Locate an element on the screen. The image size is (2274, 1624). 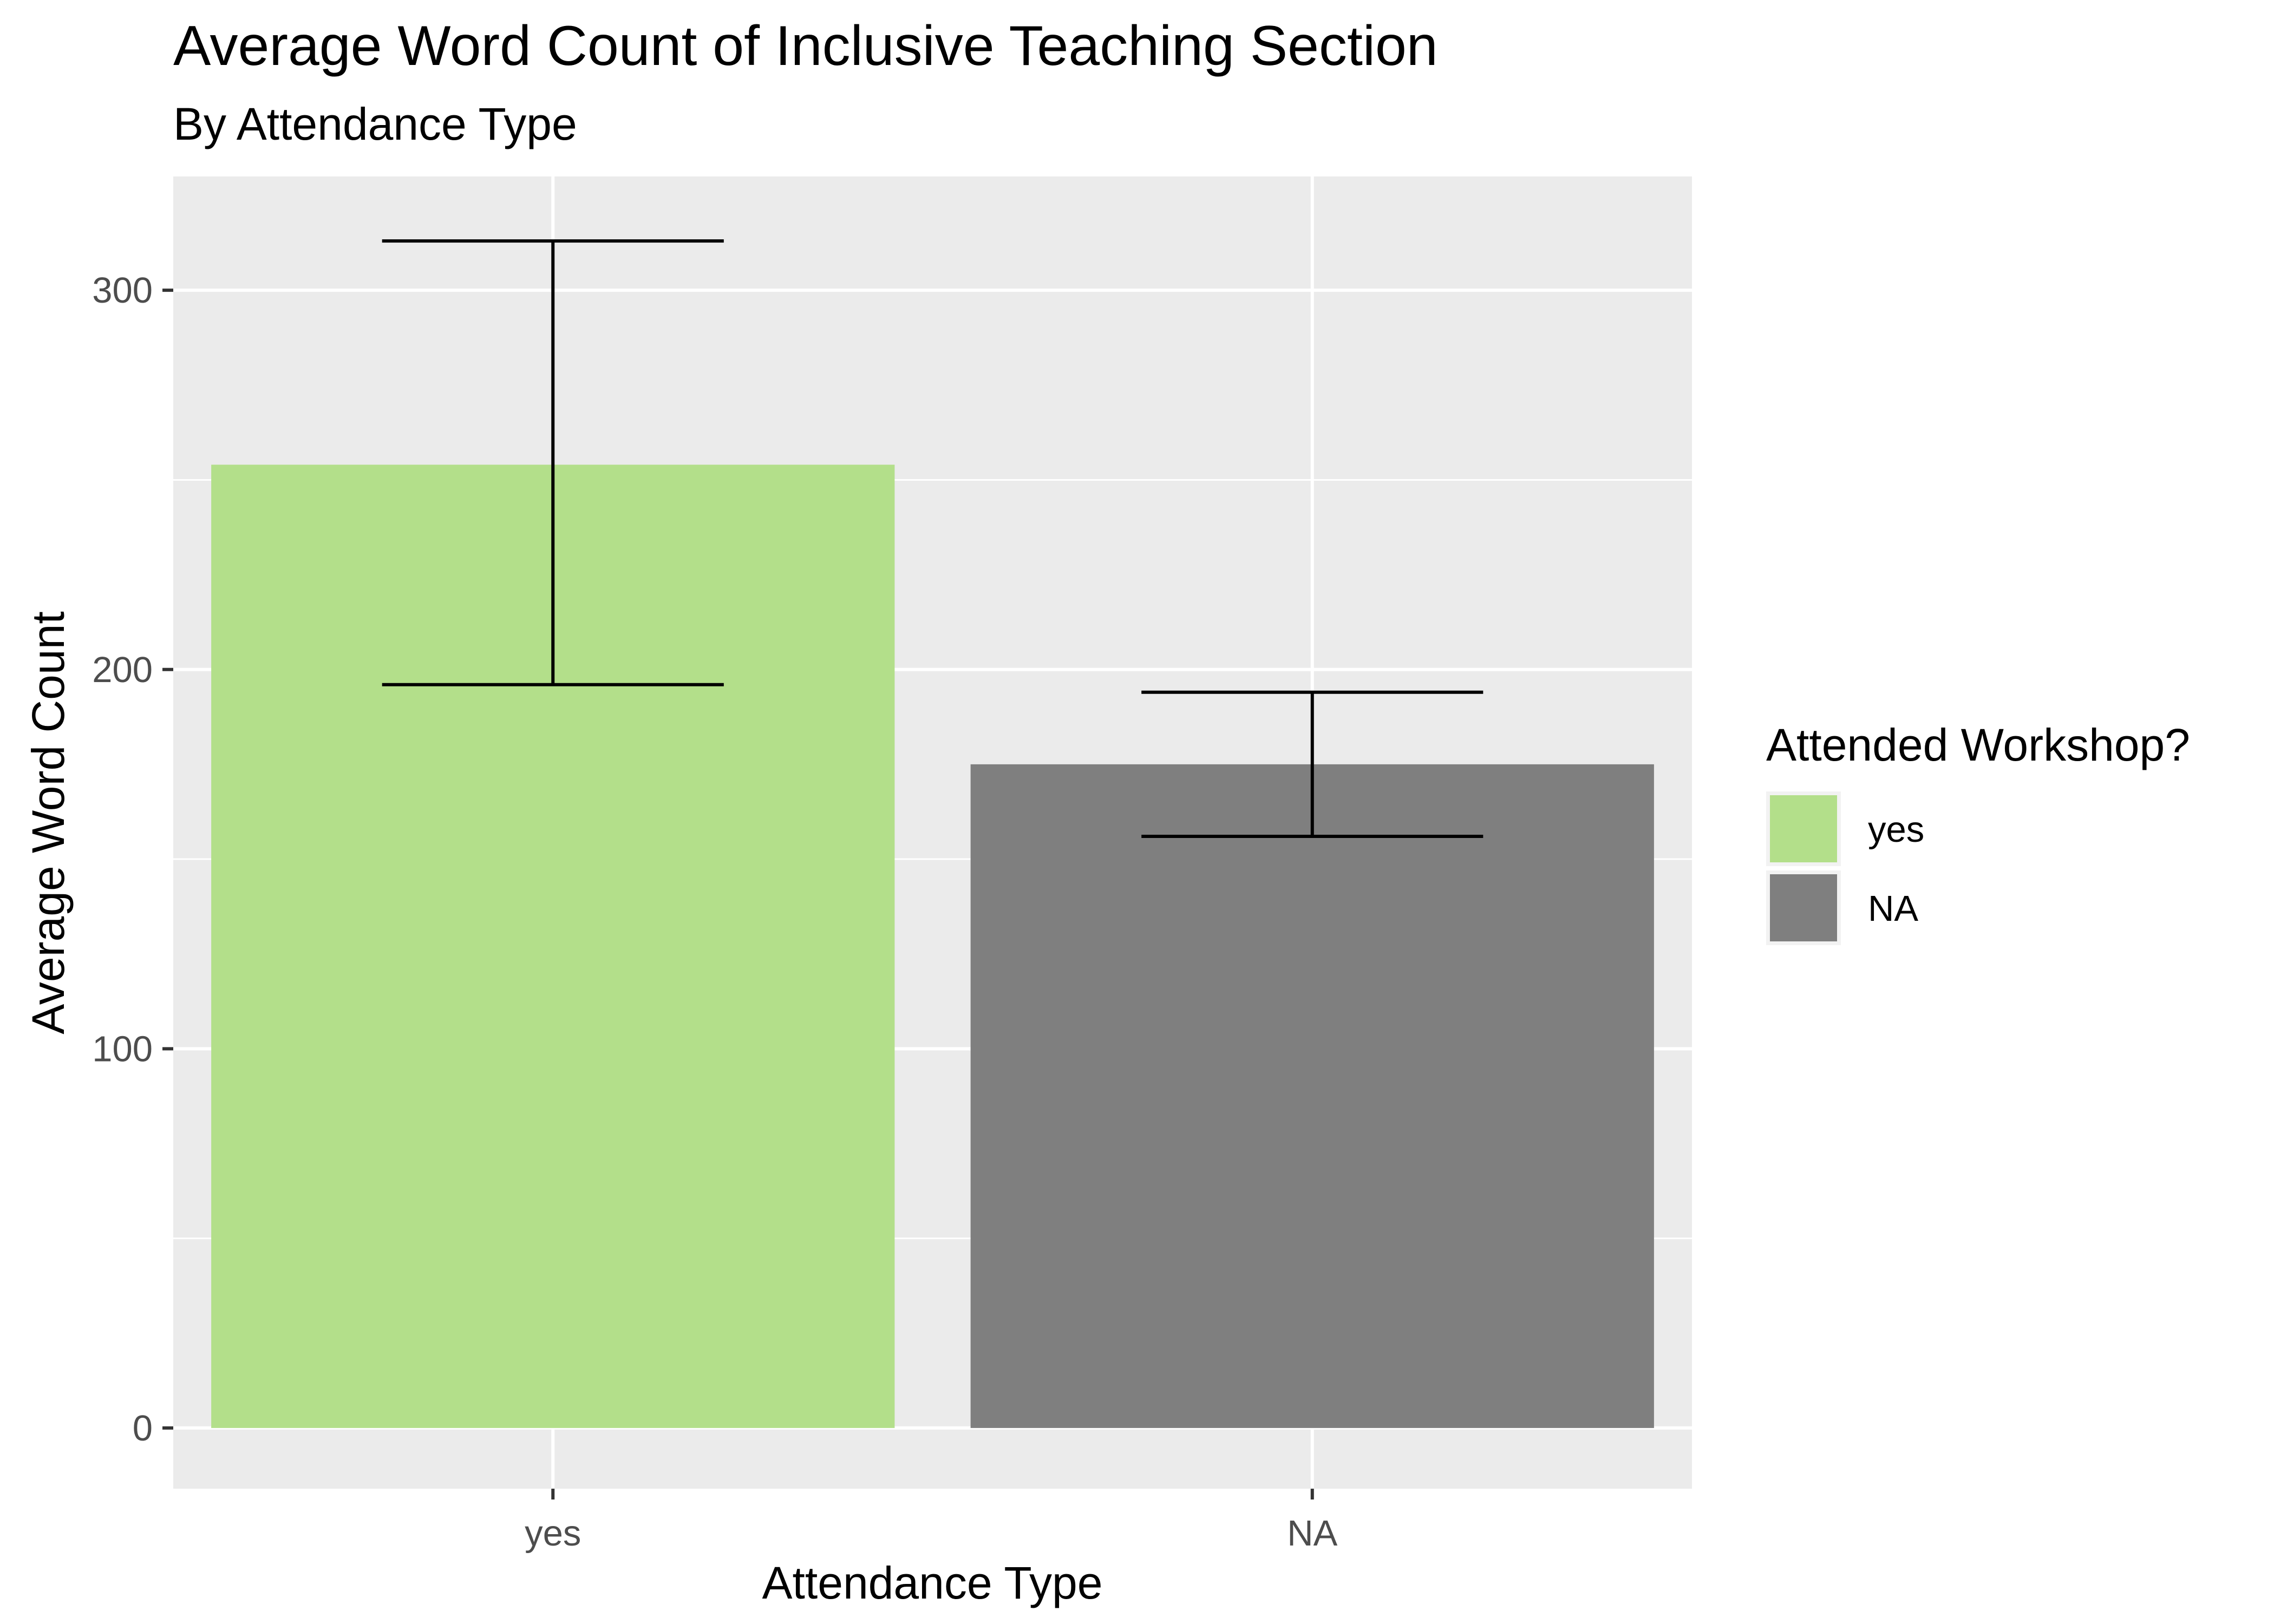
error-bar-yes is located at coordinates (553, 463).